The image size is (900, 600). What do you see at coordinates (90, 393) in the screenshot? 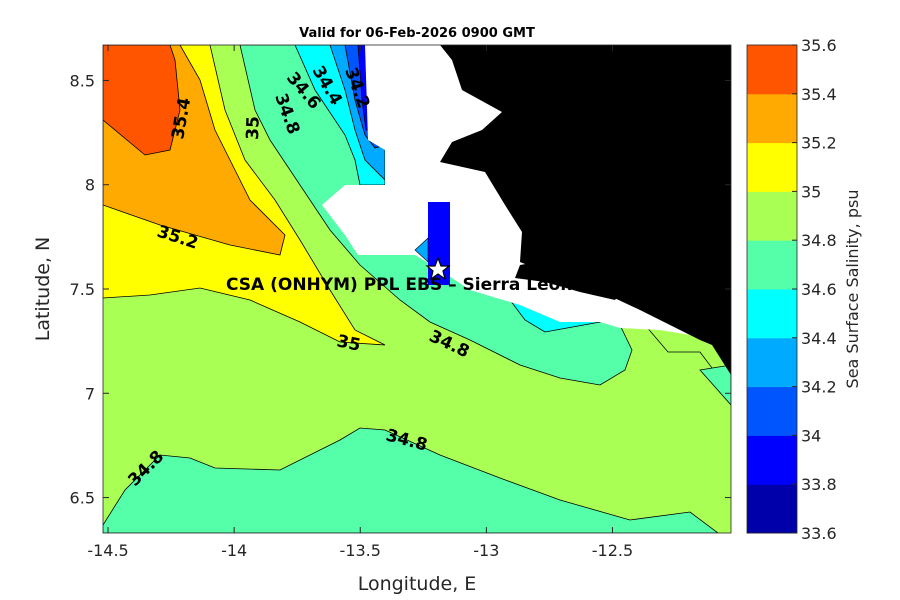
I see `y-tick-label: 7` at bounding box center [90, 393].